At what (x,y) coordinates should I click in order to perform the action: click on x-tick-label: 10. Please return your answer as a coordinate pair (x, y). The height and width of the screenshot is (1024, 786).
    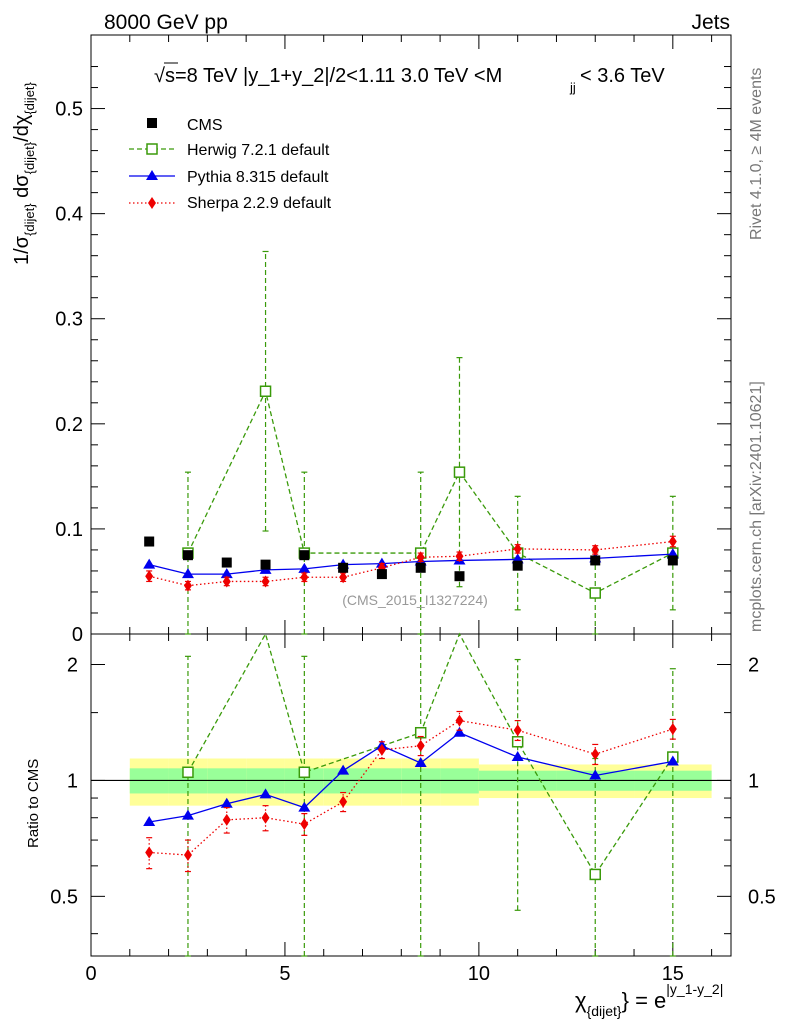
    Looking at the image, I should click on (479, 974).